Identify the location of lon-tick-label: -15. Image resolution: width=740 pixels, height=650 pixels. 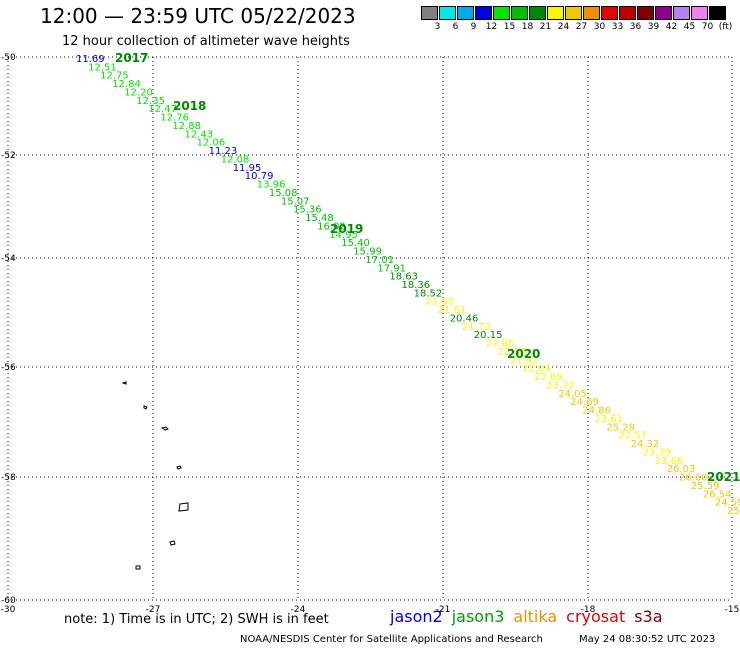
(732, 610).